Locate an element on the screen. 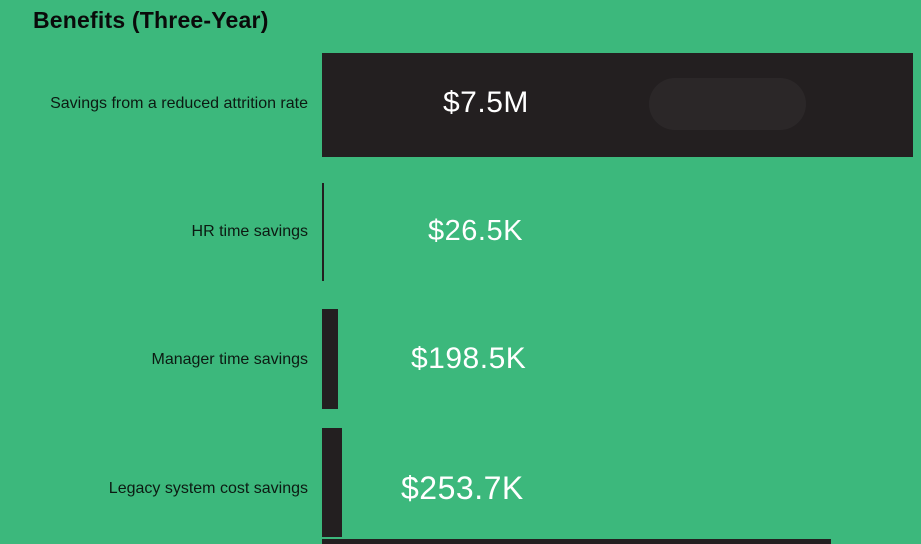 The width and height of the screenshot is (921, 544). category-label: Manager time savings is located at coordinates (229, 359).